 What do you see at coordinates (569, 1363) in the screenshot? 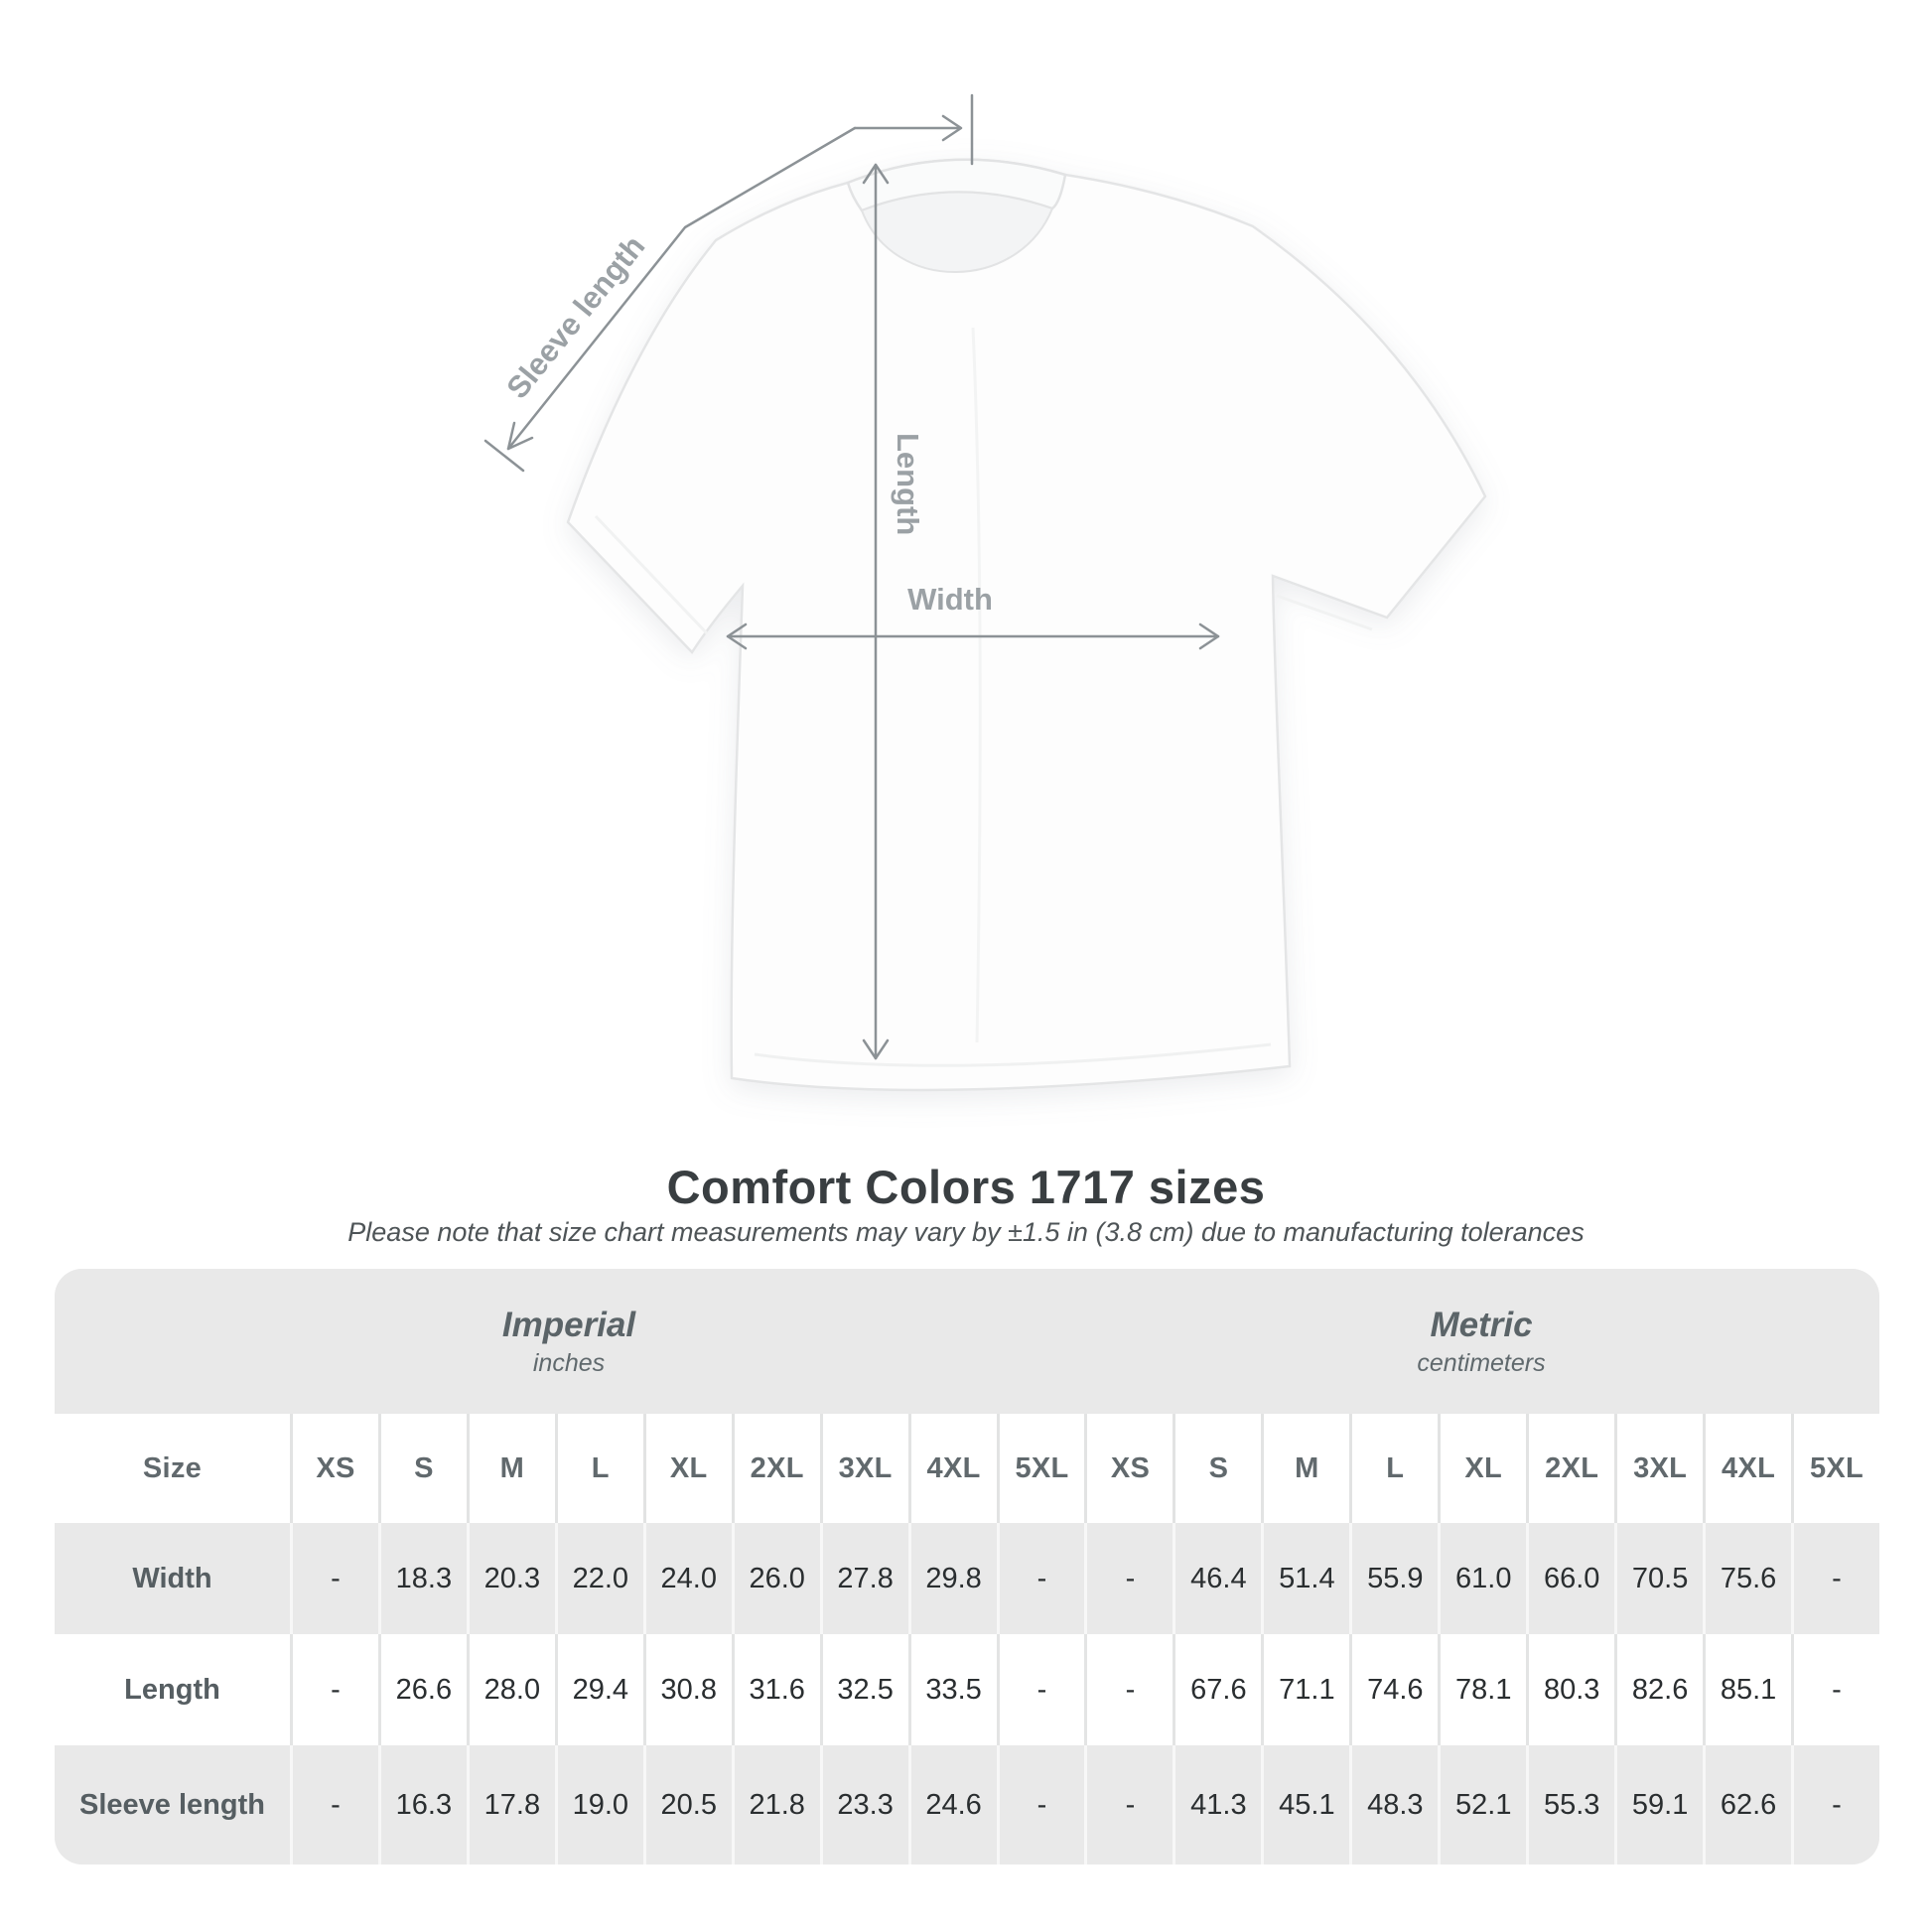
I see `imperial-group-unit: inches` at bounding box center [569, 1363].